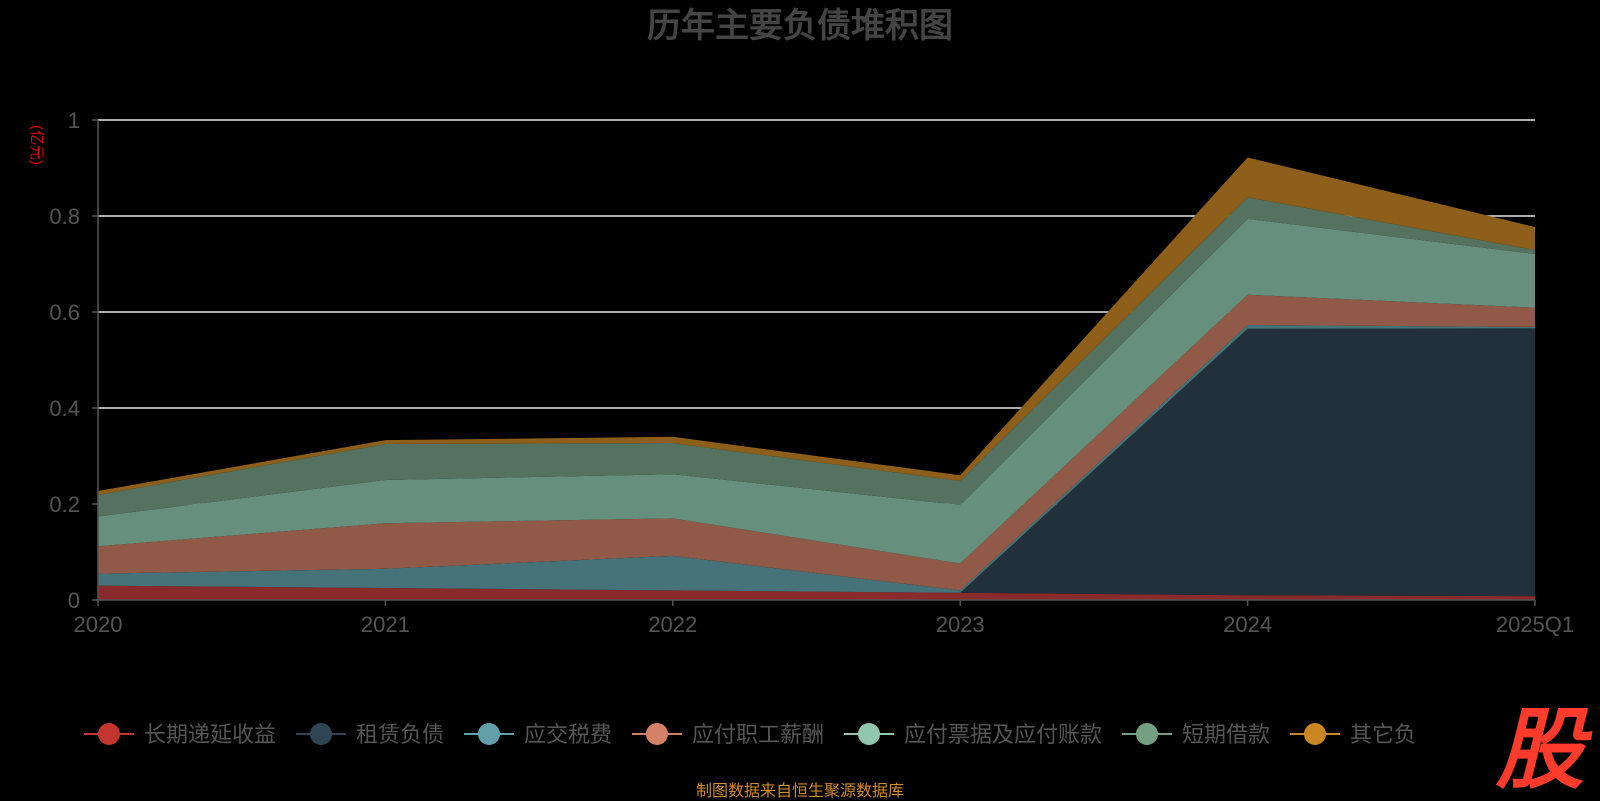  Describe the element at coordinates (672, 624) in the screenshot. I see `x-tick-label: 2022` at that location.